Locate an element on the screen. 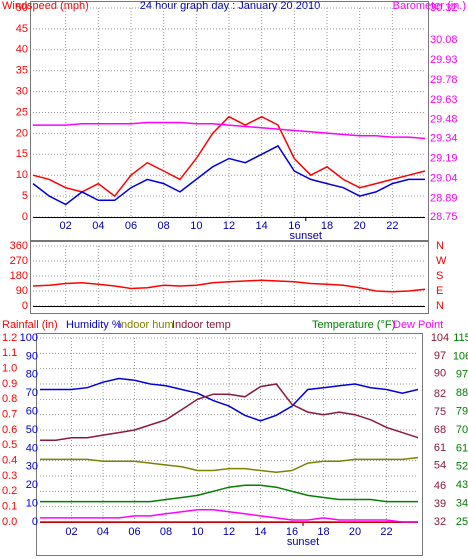 Image resolution: width=468 pixels, height=559 pixels. chart-title: 24 hour graph day : January 20 2010 is located at coordinates (230, 6).